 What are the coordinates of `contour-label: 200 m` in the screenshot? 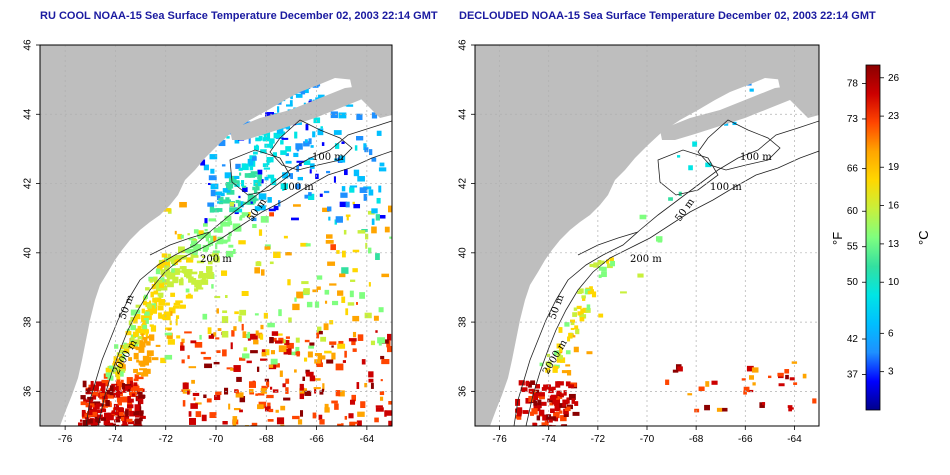 It's located at (646, 259).